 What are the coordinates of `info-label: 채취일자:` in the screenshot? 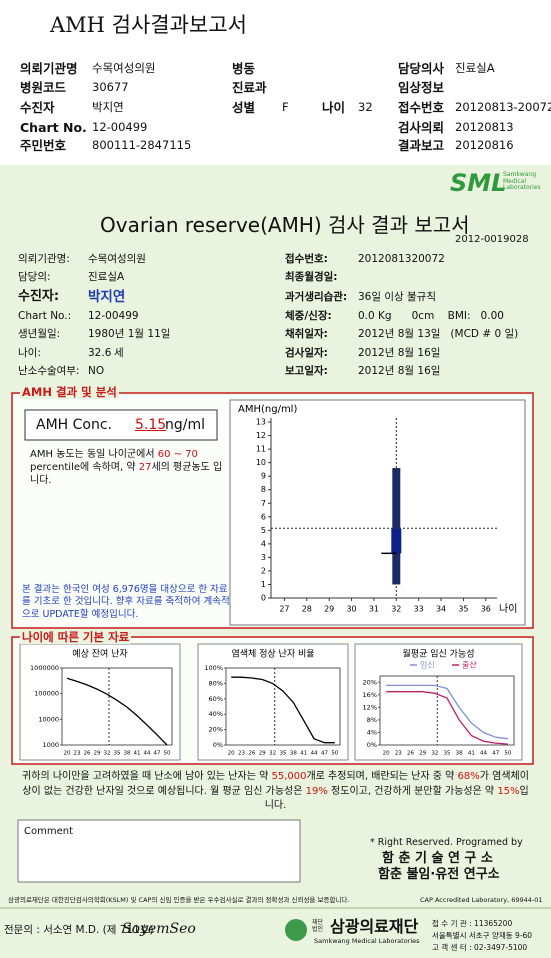 It's located at (306, 334).